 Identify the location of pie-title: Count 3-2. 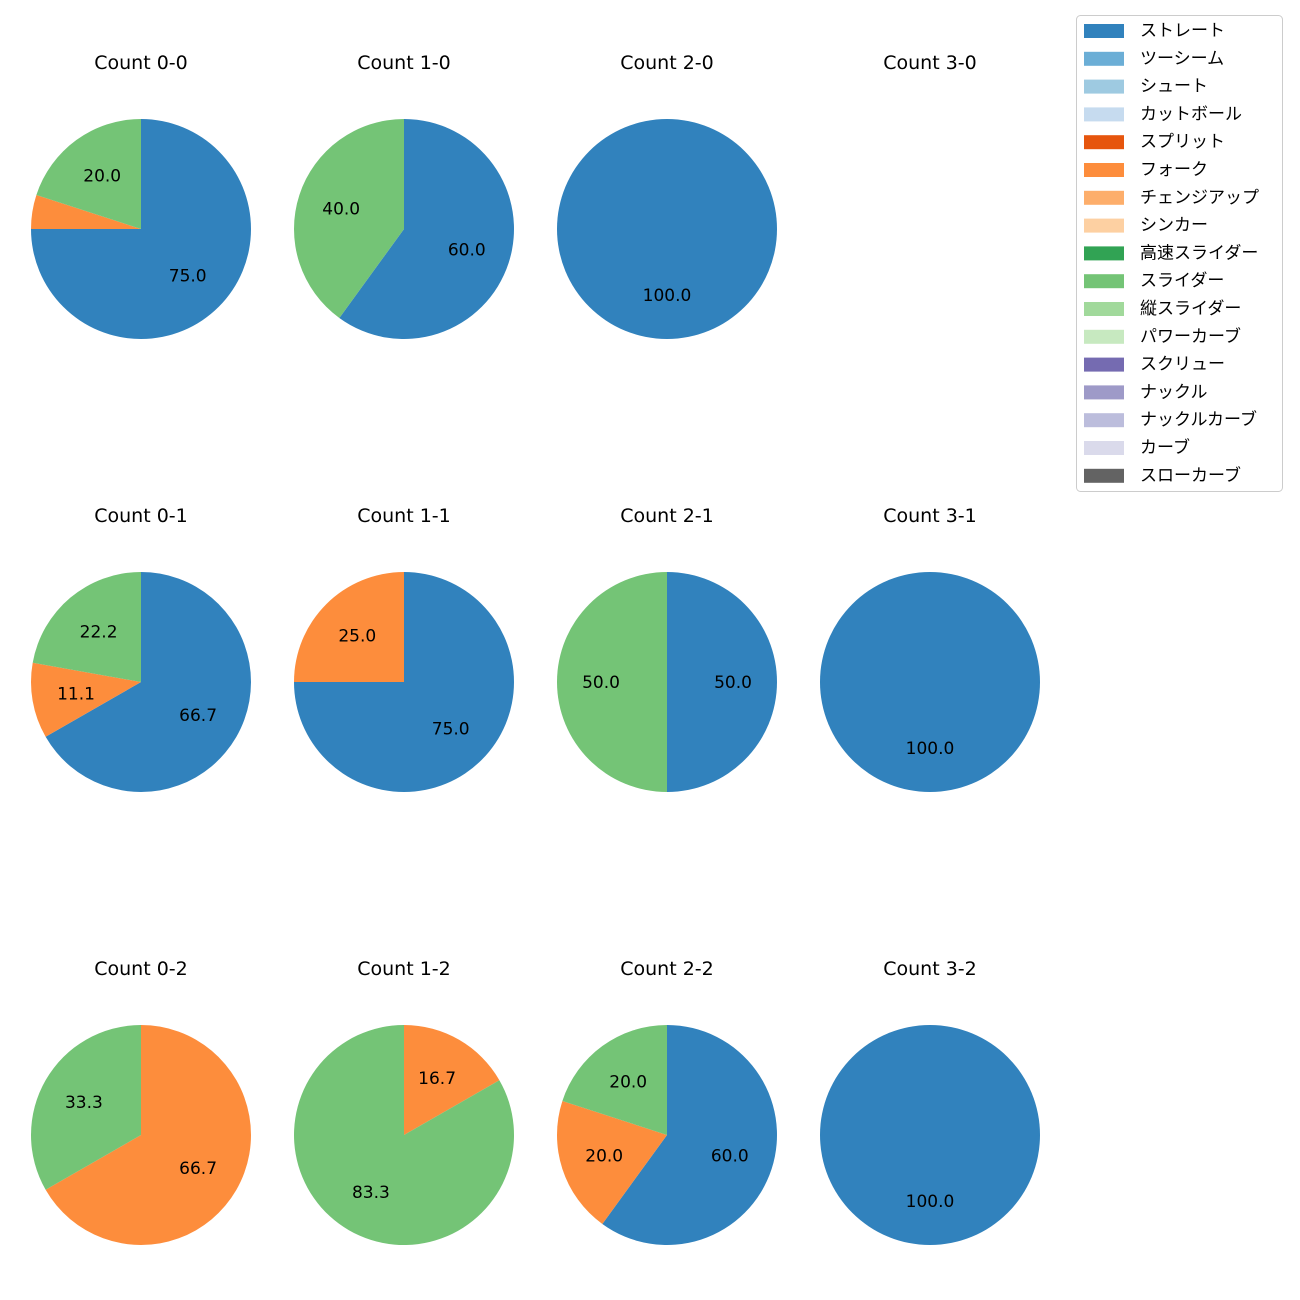
(930, 969).